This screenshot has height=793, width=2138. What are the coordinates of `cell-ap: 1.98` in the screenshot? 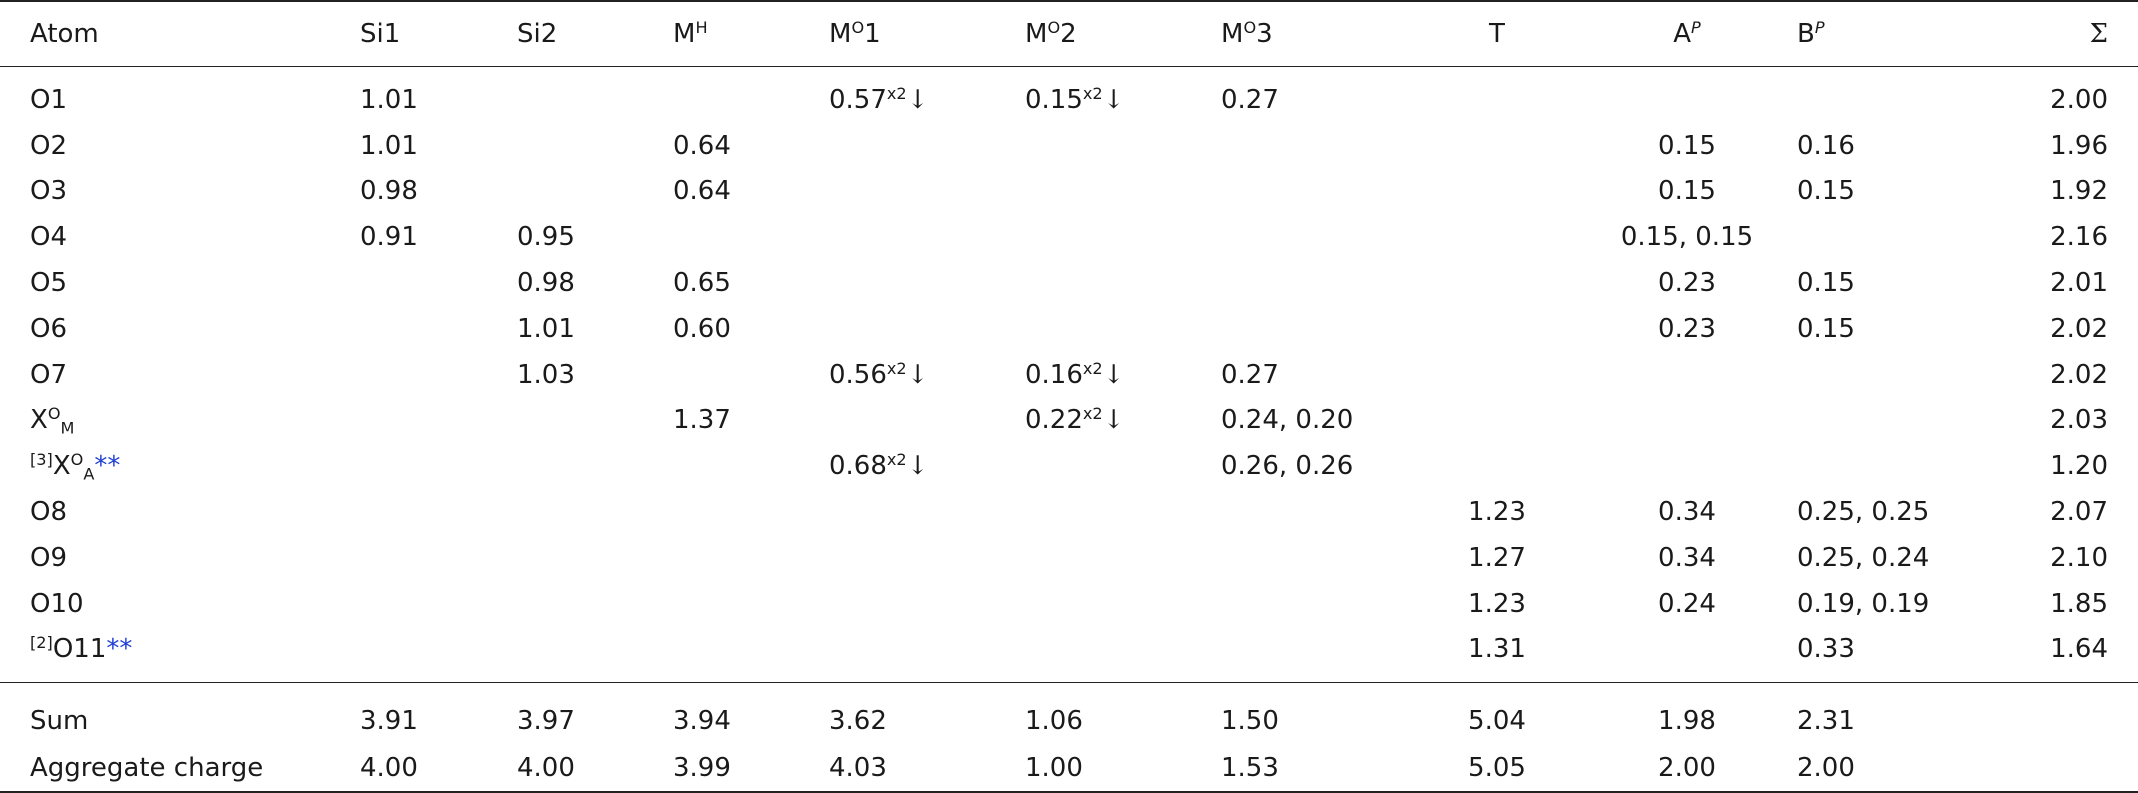 It's located at (1672, 714).